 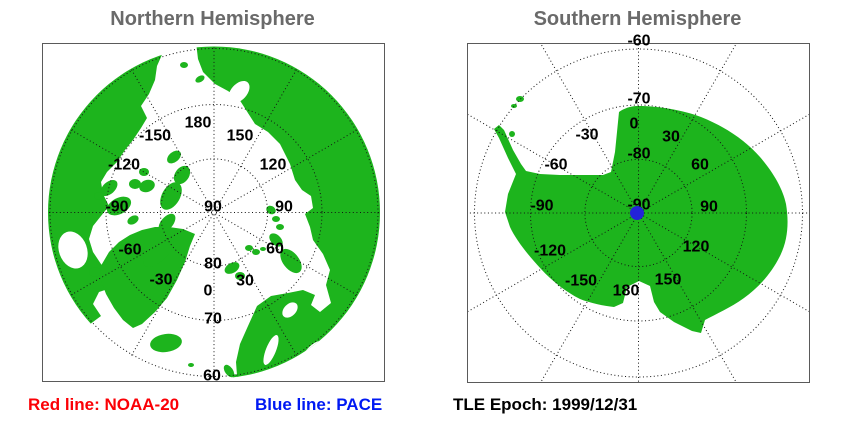 What do you see at coordinates (212, 19) in the screenshot?
I see `north-panel-title: Northern Hemisphere` at bounding box center [212, 19].